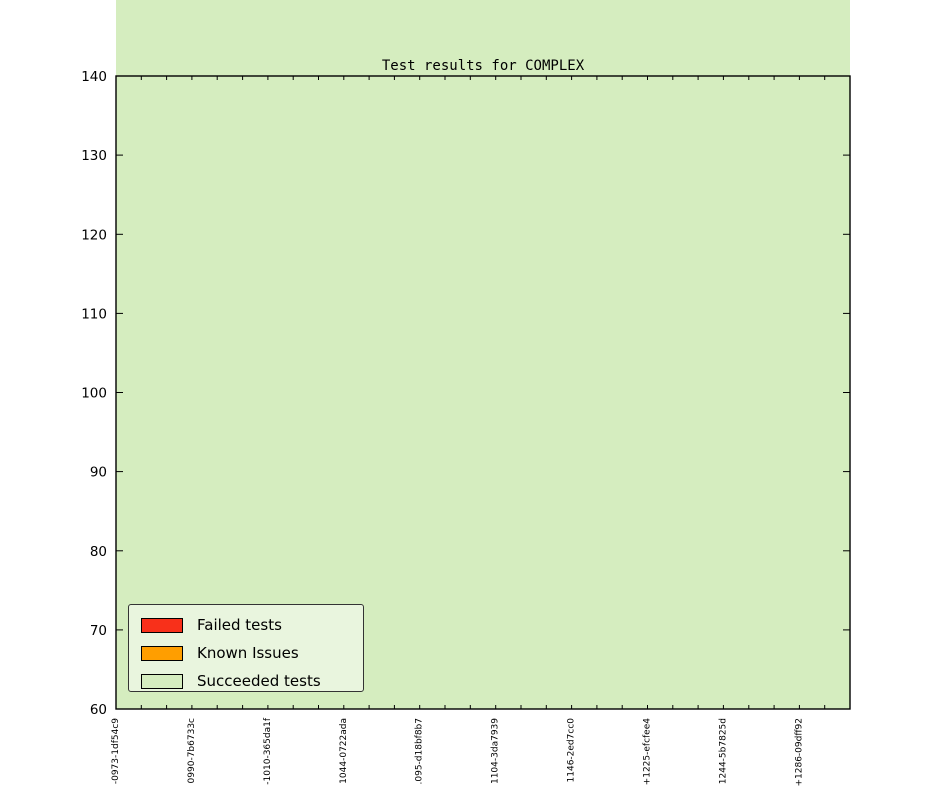  Describe the element at coordinates (98, 473) in the screenshot. I see `y-tick-label: 90` at that location.